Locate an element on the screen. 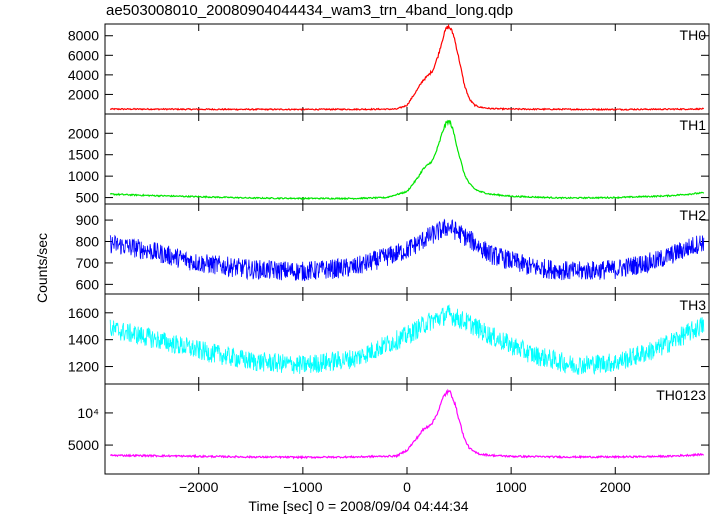 This screenshot has width=717, height=516. y-tick-label: 600 is located at coordinates (88, 284).